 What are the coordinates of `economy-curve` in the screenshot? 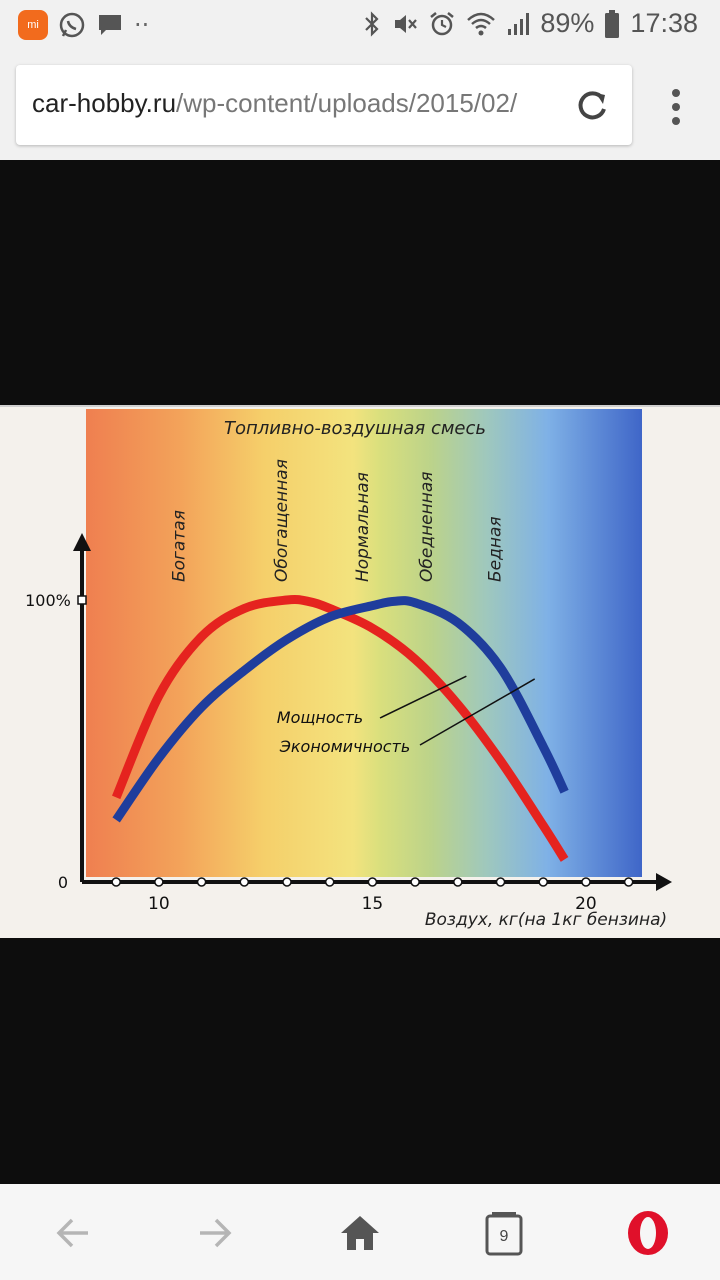 It's located at (340, 709).